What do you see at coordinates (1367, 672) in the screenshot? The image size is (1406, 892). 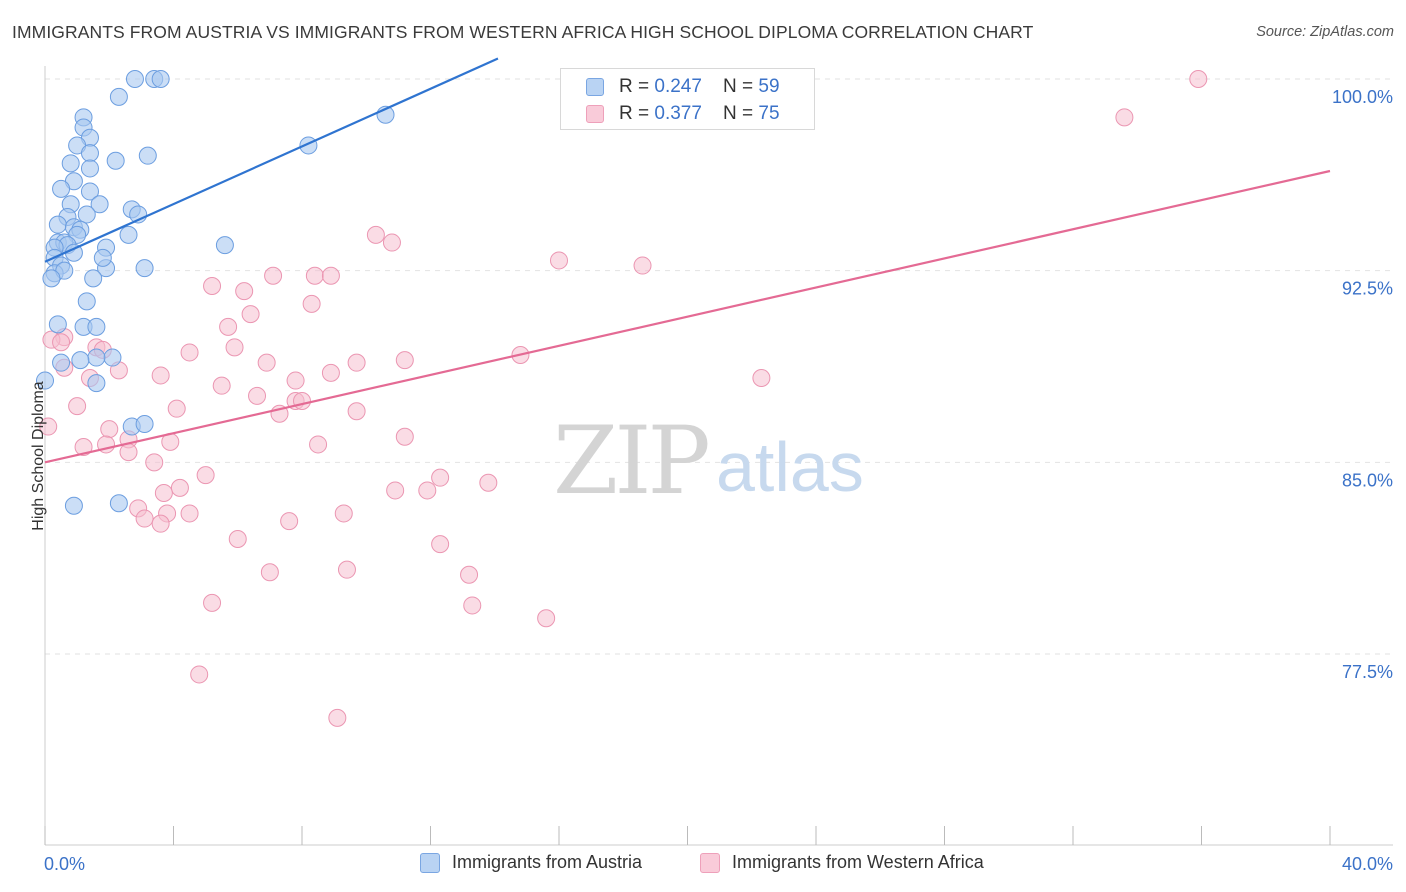 I see `y-tick-label: 77.5%` at bounding box center [1367, 672].